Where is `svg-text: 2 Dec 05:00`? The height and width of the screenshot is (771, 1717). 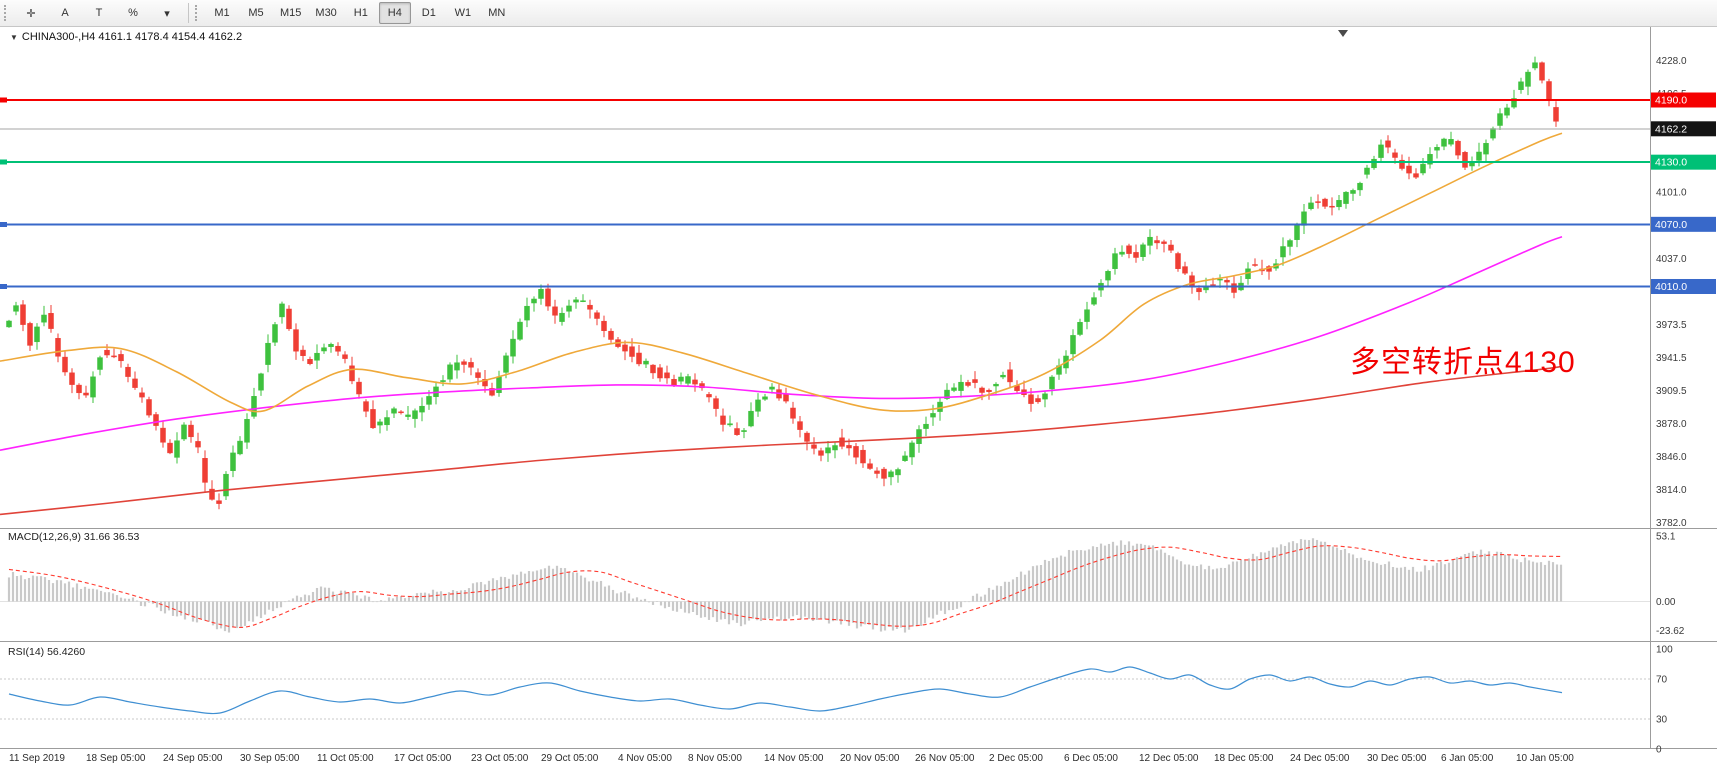 svg-text: 2 Dec 05:00 is located at coordinates (1016, 758).